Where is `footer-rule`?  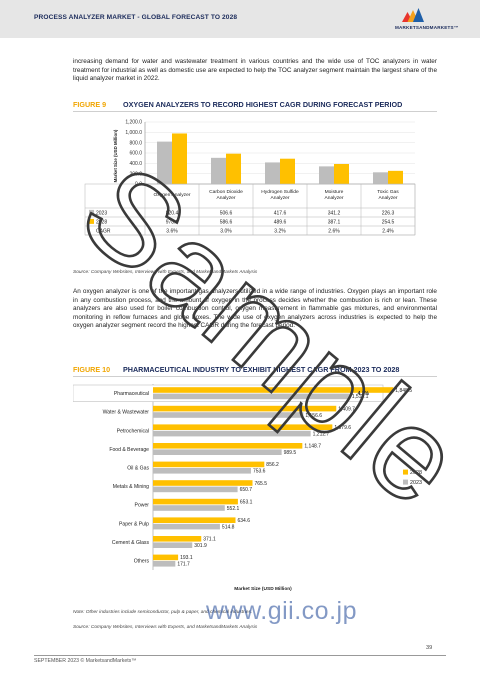
footer-rule is located at coordinates (240, 655).